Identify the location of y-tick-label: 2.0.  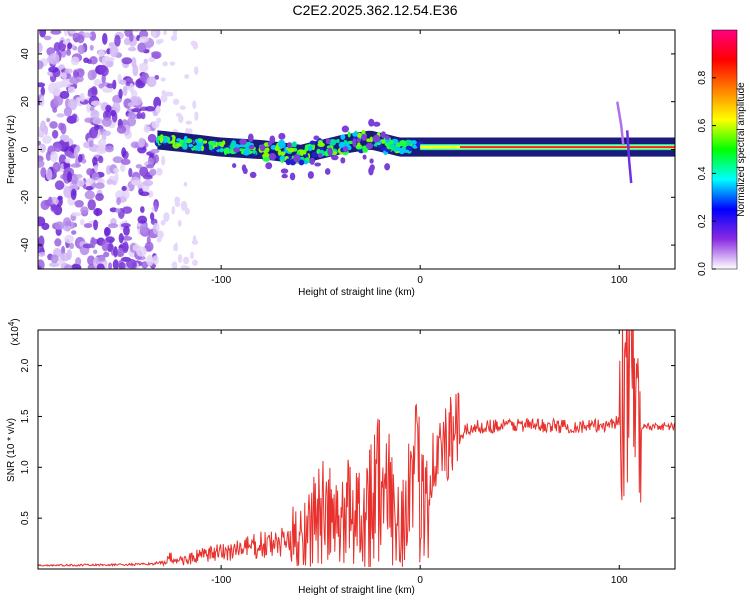
(25, 365).